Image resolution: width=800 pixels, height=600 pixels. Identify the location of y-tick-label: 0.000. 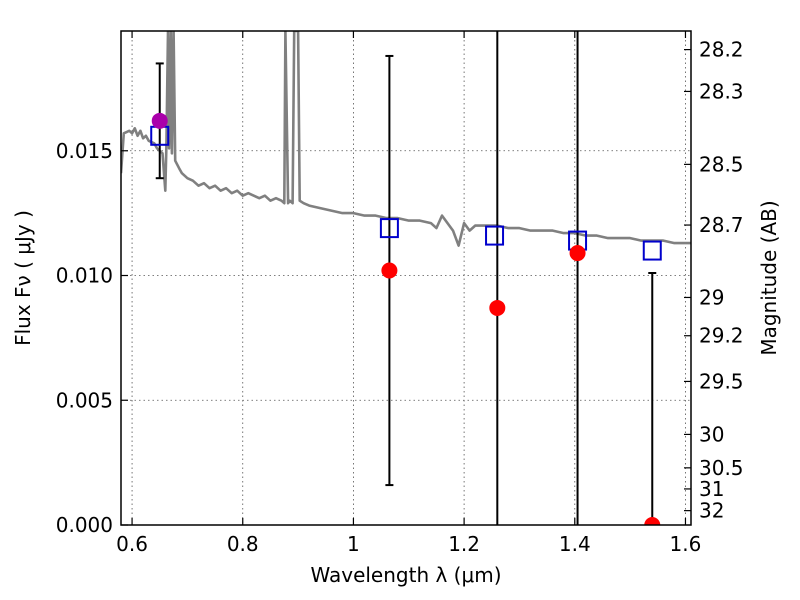
(84, 525).